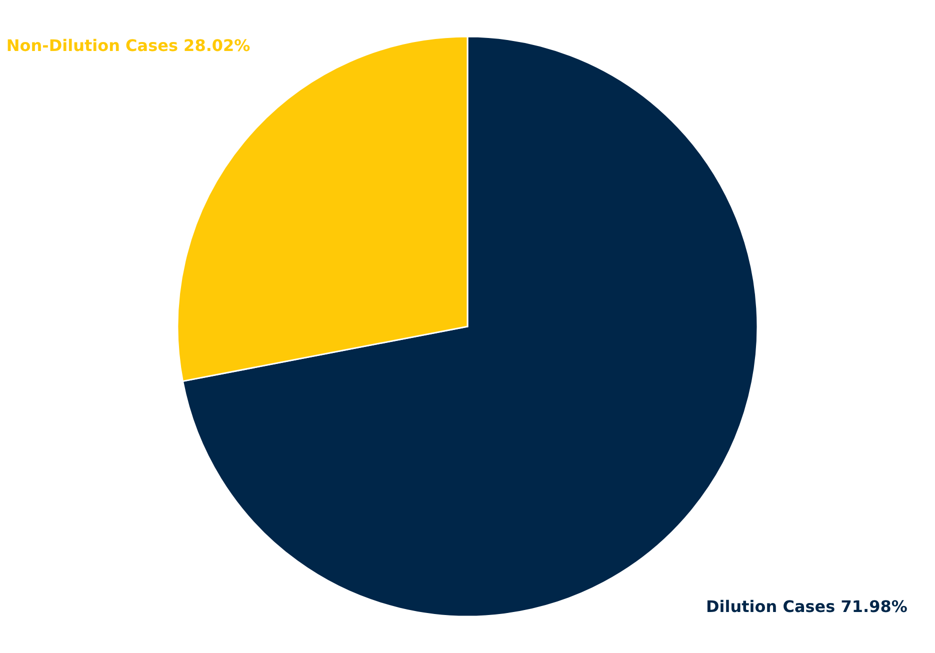 The height and width of the screenshot is (653, 935). Describe the element at coordinates (807, 606) in the screenshot. I see `slice-label: Dilution Cases 71.98%` at that location.